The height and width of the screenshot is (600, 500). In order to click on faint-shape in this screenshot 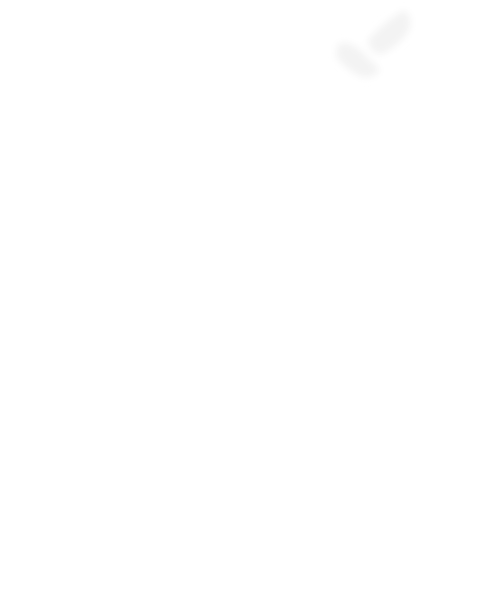, I will do `click(373, 44)`.